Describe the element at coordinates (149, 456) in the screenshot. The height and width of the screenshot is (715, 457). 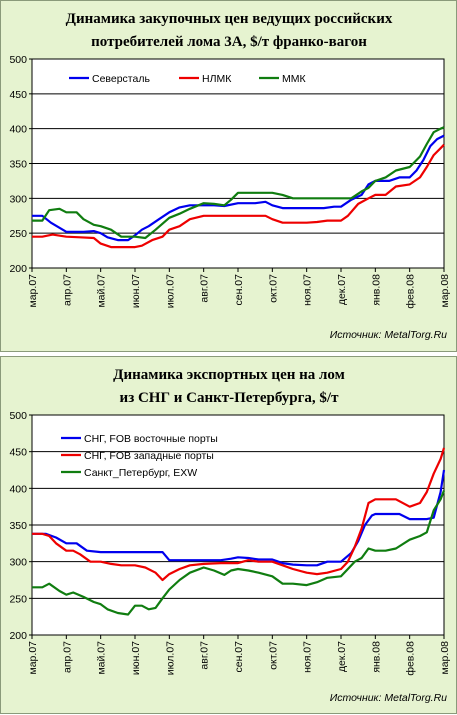
I see `legend-label-2: СНГ, FOB западные порты` at that location.